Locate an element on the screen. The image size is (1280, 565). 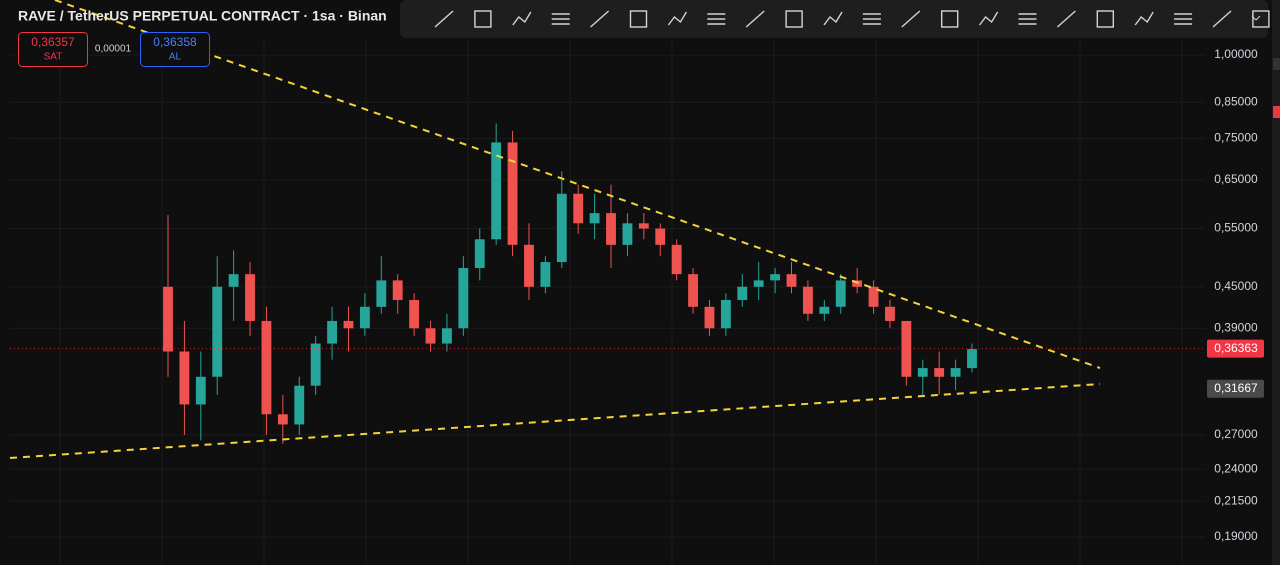
y-tick-label: 0,27000 is located at coordinates (1236, 434).